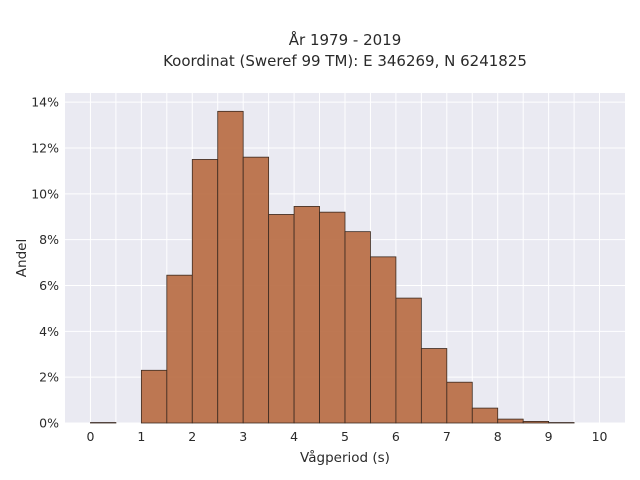 This screenshot has width=640, height=480. I want to click on x-axis-label: Vågperiod (s), so click(345, 457).